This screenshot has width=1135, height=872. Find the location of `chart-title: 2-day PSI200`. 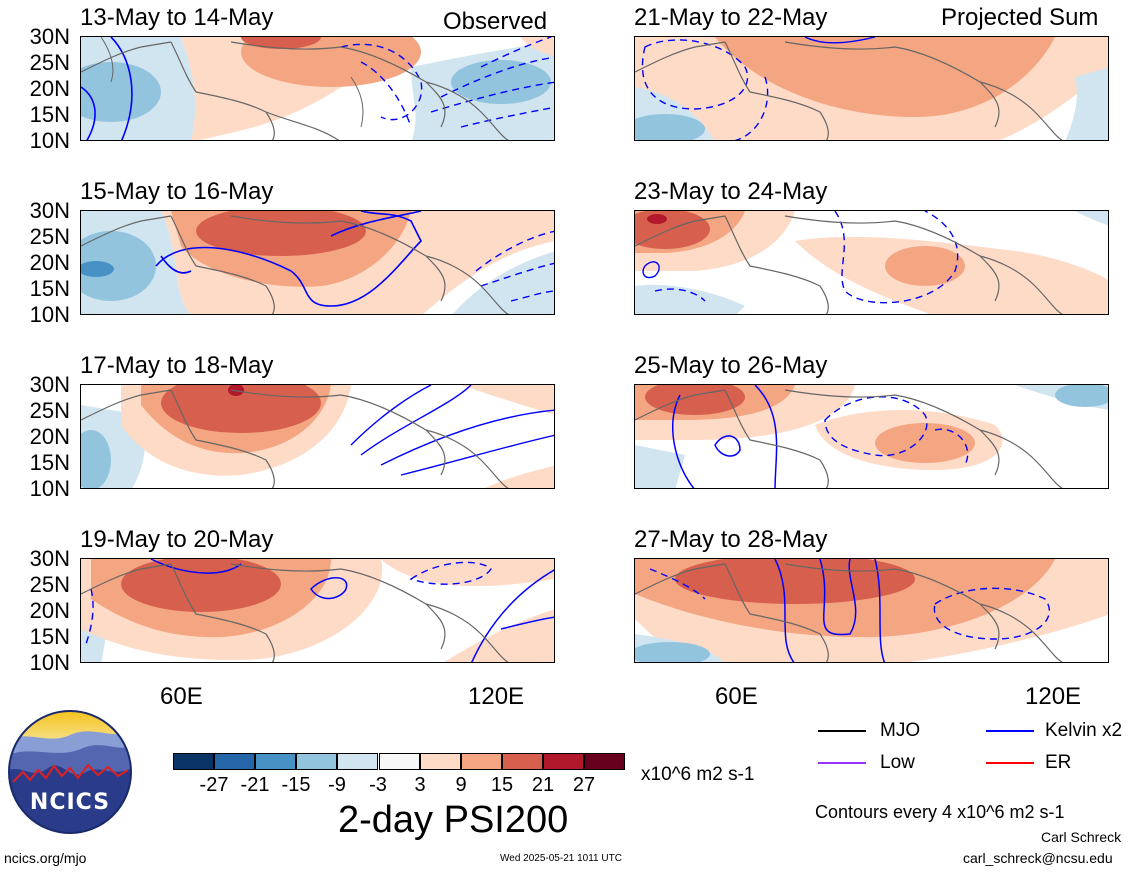

chart-title: 2-day PSI200 is located at coordinates (453, 820).